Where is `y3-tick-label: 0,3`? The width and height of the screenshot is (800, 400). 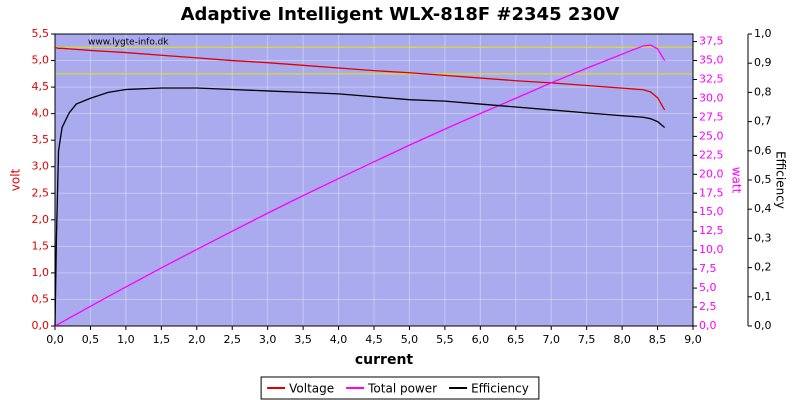
y3-tick-label: 0,3 is located at coordinates (763, 237).